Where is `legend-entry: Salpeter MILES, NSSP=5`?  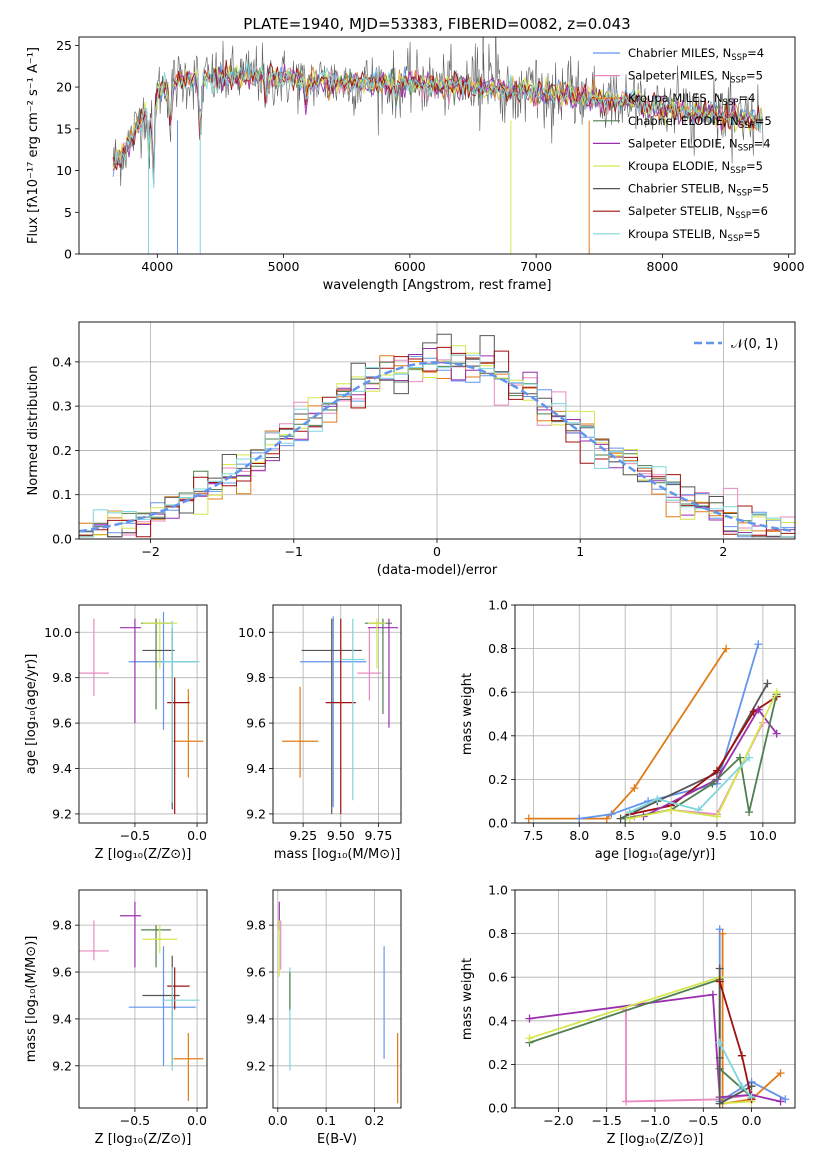 legend-entry: Salpeter MILES, NSSP=5 is located at coordinates (695, 77).